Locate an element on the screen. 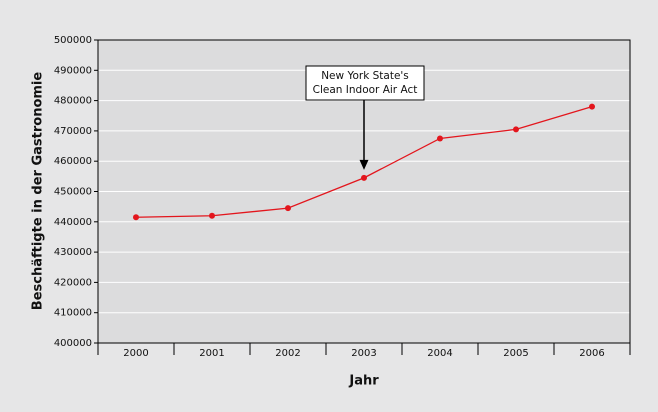  annotation-text: New York State's is located at coordinates (365, 76).